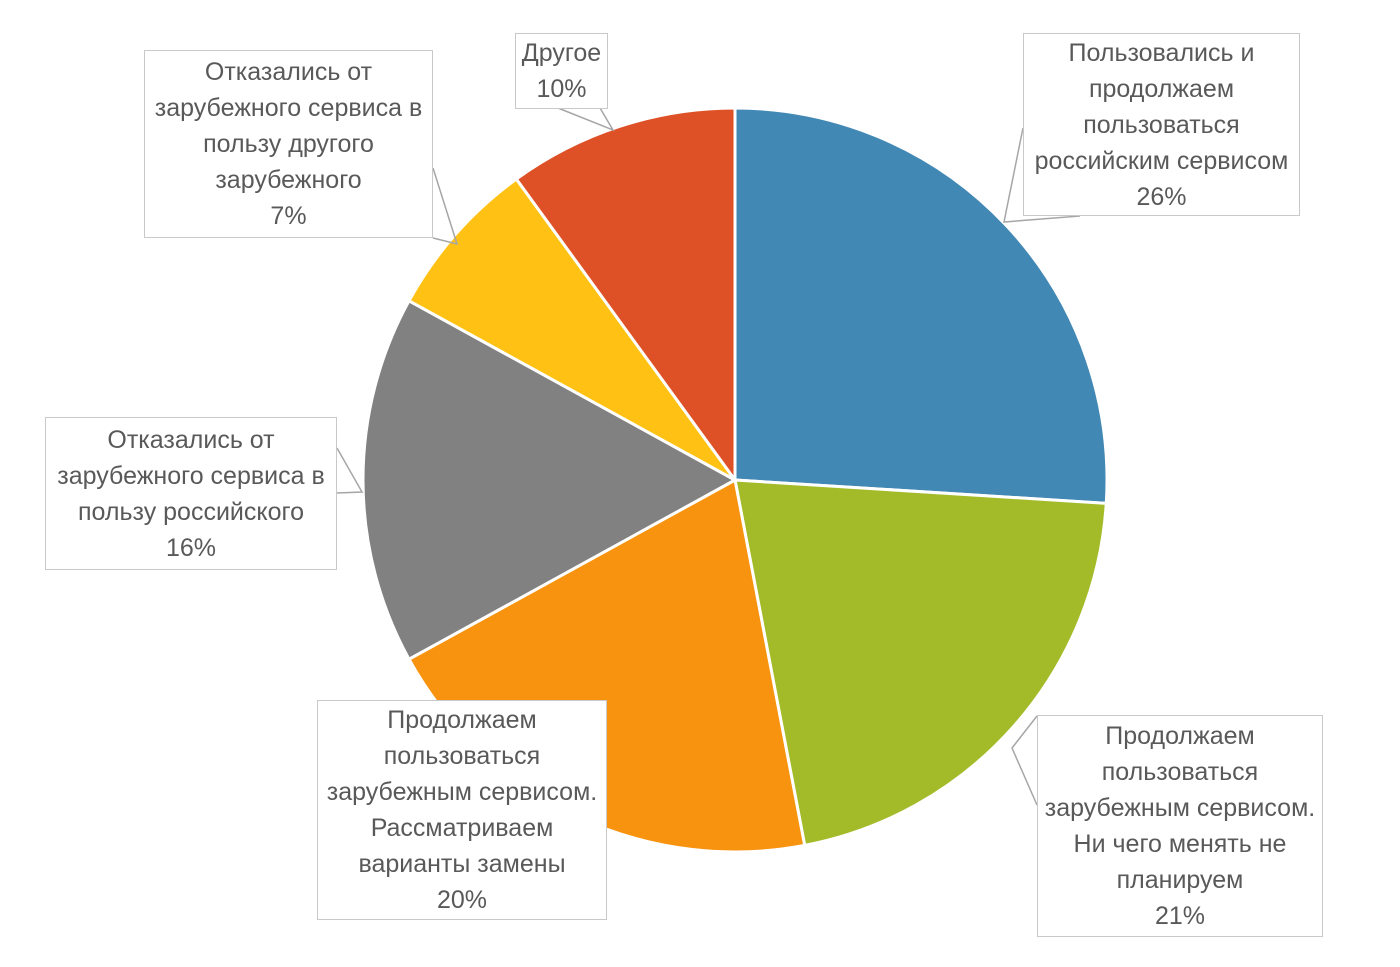 Image resolution: width=1400 pixels, height=967 pixels. I want to click on callout-percent: 7%, so click(288, 216).